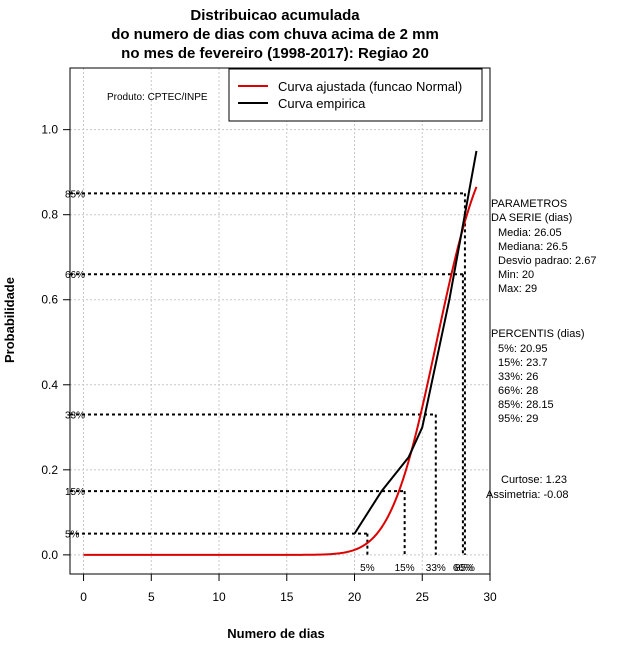 The image size is (640, 660). Describe the element at coordinates (75, 492) in the screenshot. I see `percentile-y-label: 15%` at that location.